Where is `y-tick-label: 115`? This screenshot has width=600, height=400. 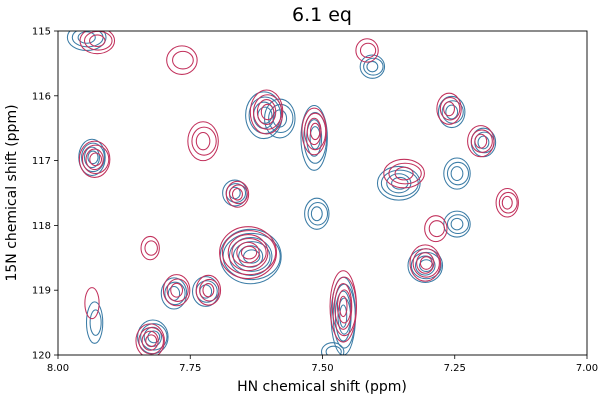 y-tick-label: 115 is located at coordinates (41, 32).